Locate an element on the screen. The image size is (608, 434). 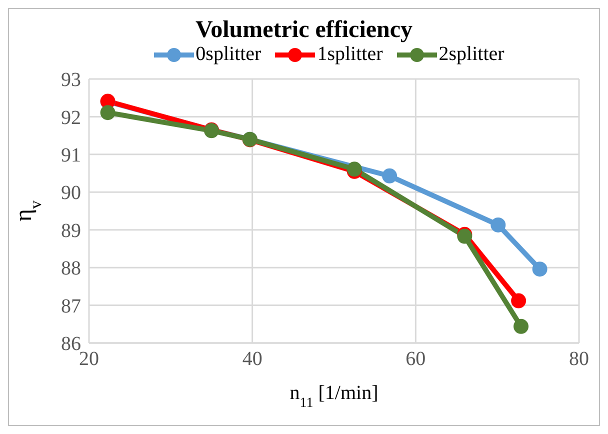
y-tick-label: 86 is located at coordinates (71, 344).